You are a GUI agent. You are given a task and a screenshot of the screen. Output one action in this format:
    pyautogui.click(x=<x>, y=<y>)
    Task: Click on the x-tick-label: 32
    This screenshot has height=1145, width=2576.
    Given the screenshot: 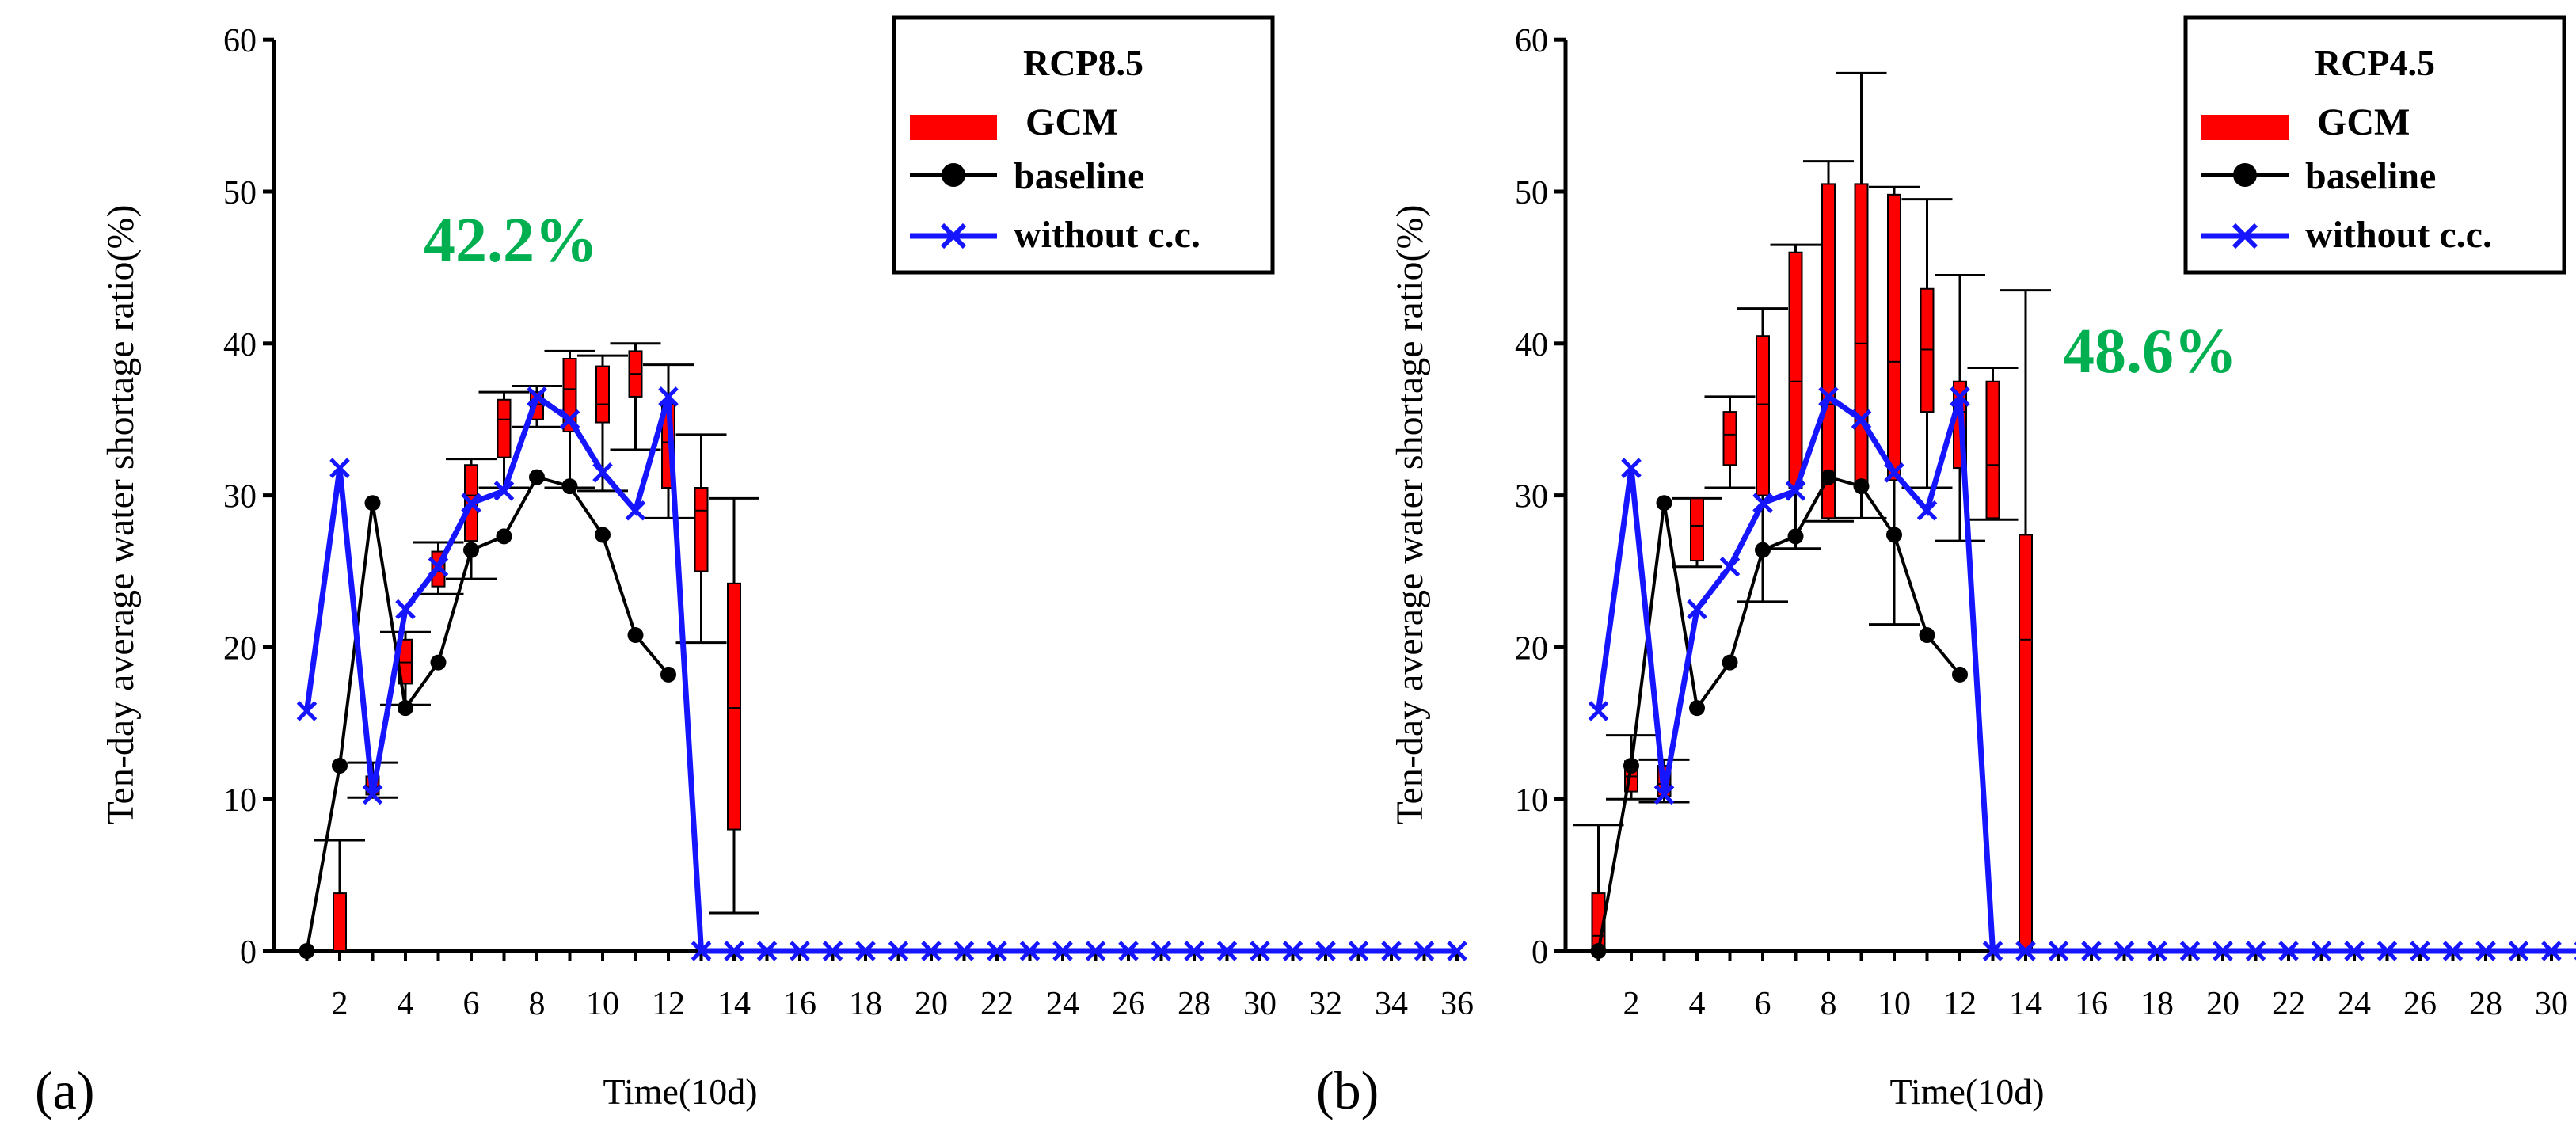 What is the action you would take?
    pyautogui.click(x=1325, y=1004)
    